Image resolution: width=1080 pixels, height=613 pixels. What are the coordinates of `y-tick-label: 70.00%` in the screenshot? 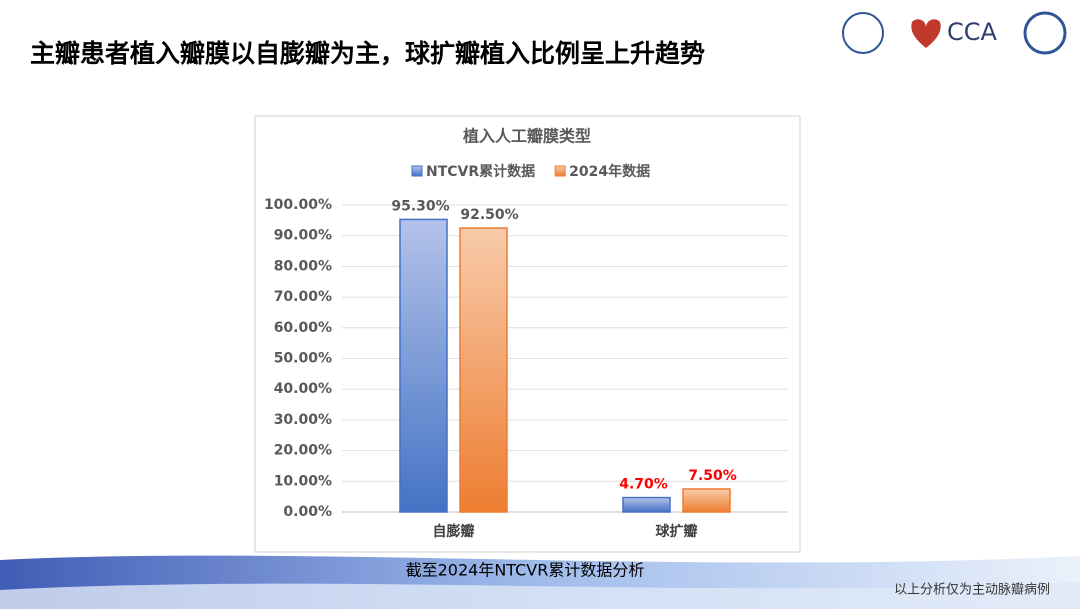 It's located at (303, 297).